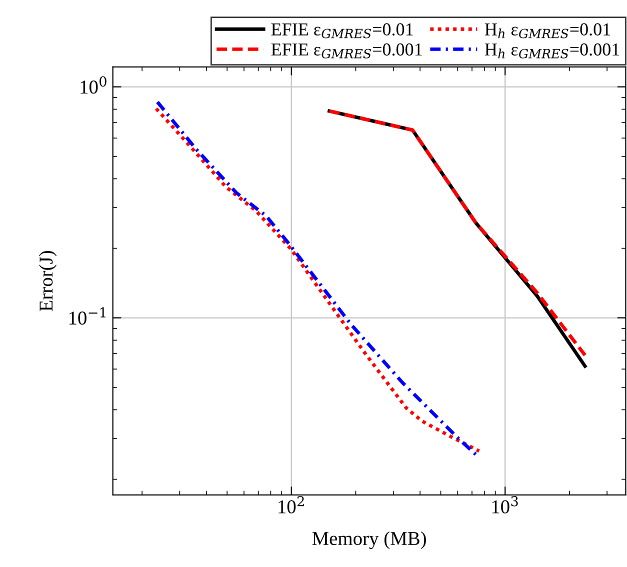 This screenshot has height=567, width=627. Describe the element at coordinates (93, 85) in the screenshot. I see `y-tick-label: 10$^{0}$` at that location.